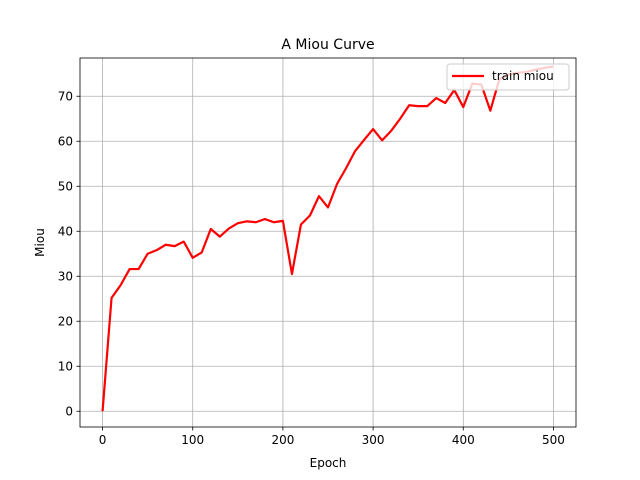 The width and height of the screenshot is (640, 480). What do you see at coordinates (103, 440) in the screenshot?
I see `x-tick-label: 0` at bounding box center [103, 440].